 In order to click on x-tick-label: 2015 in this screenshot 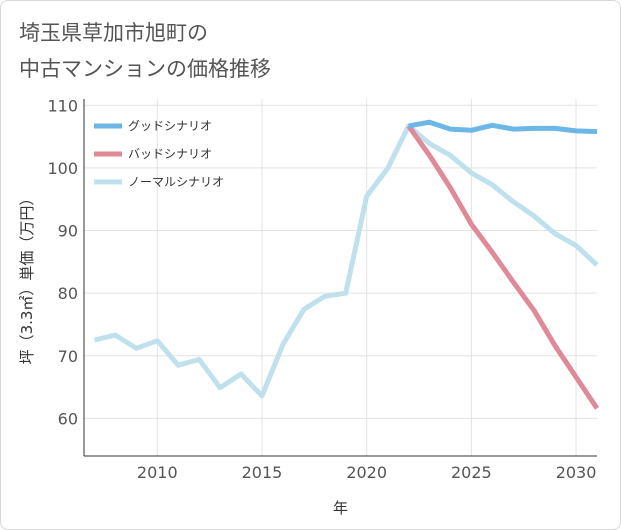, I will do `click(262, 472)`.